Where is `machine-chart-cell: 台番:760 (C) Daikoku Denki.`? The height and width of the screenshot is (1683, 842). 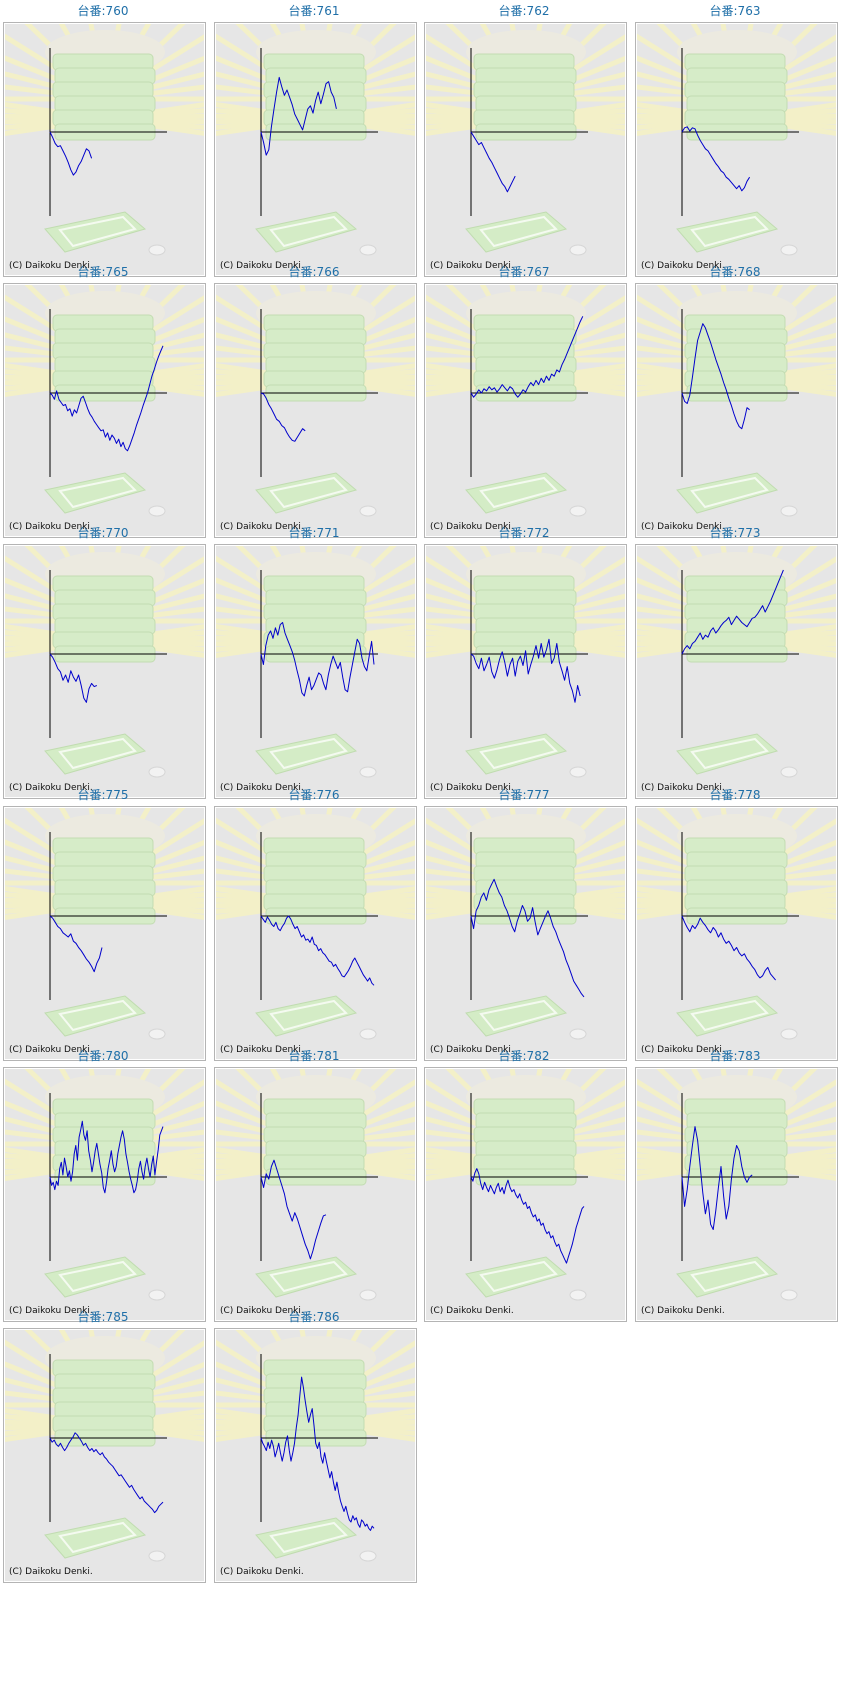 machine-chart-cell: 台番:760 (C) Daikoku Denki. is located at coordinates (105, 140).